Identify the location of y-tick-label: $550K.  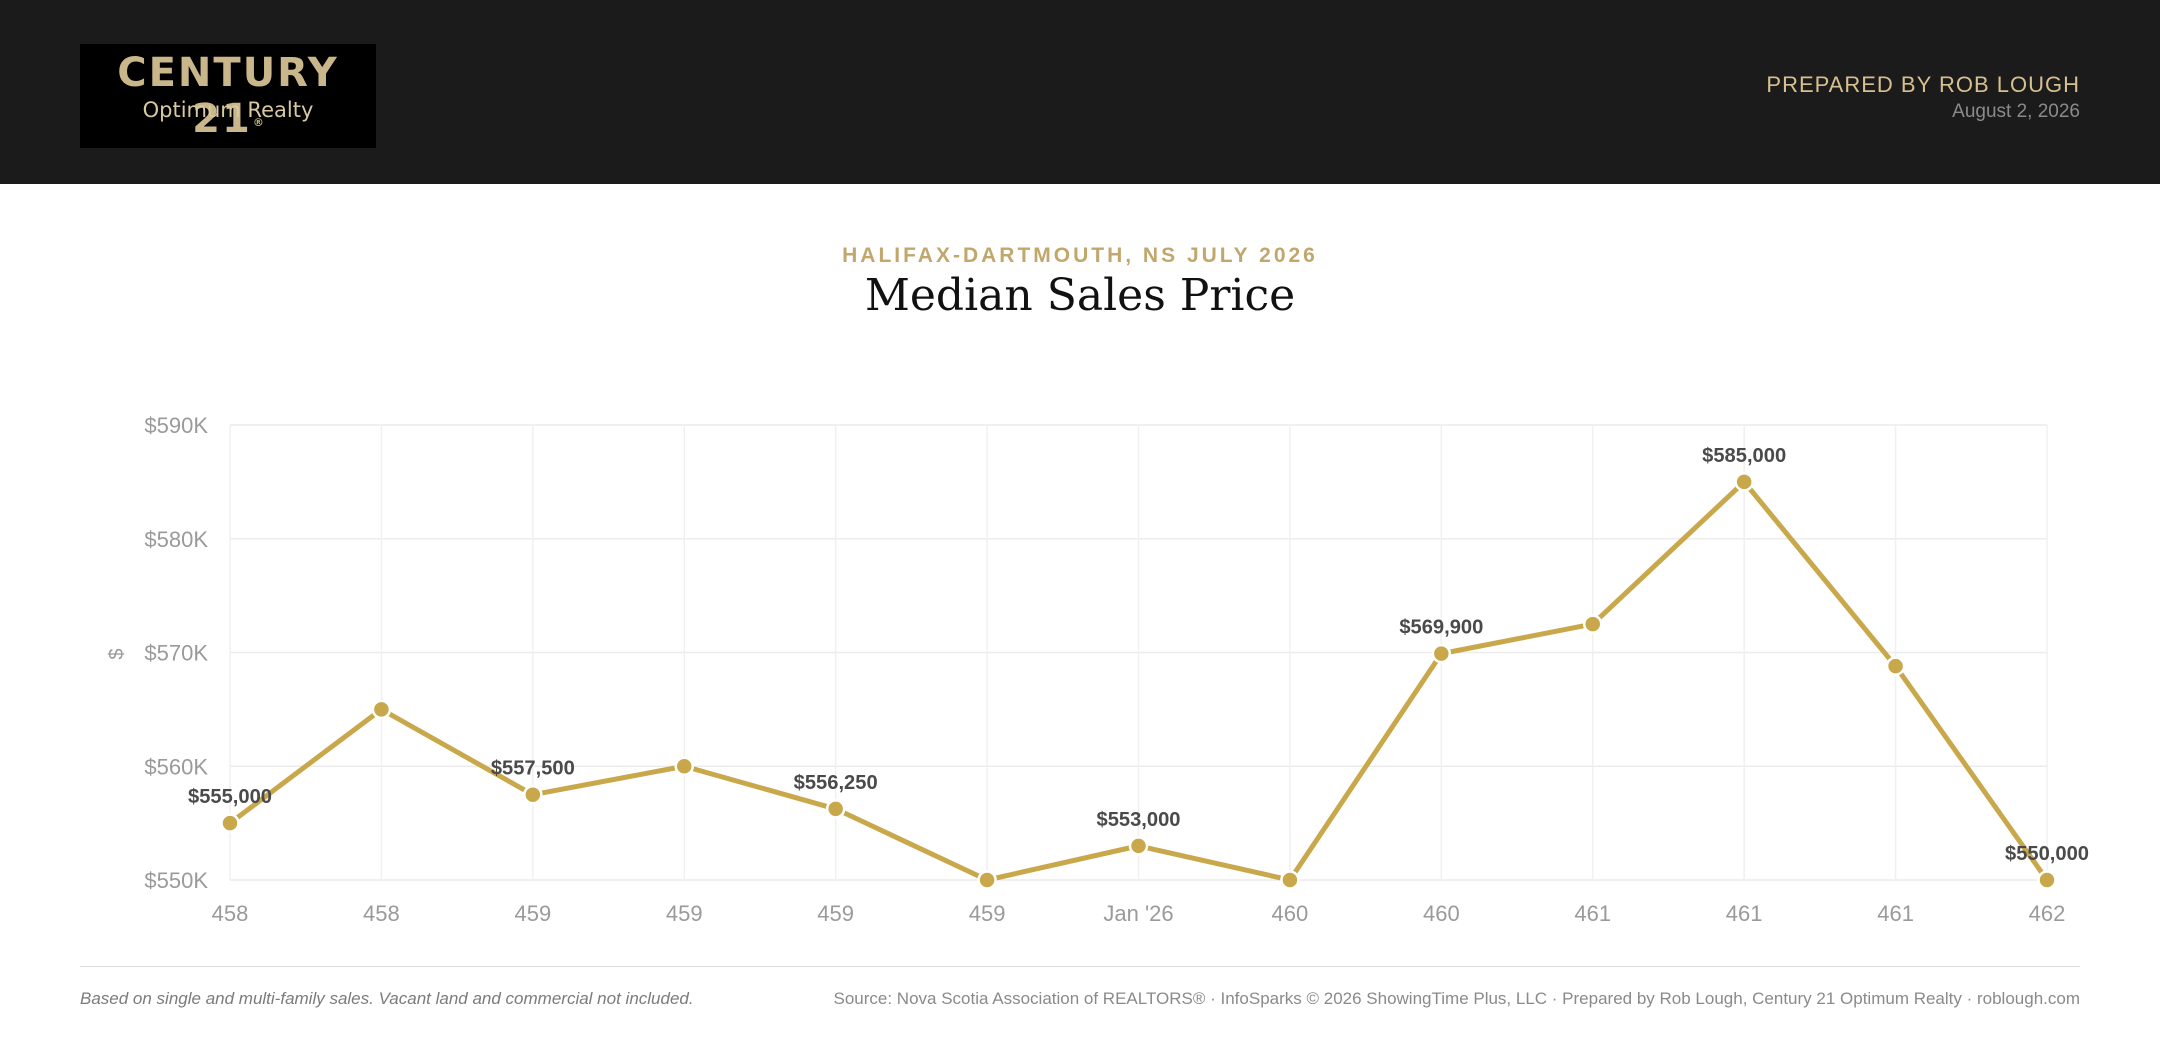
(176, 880).